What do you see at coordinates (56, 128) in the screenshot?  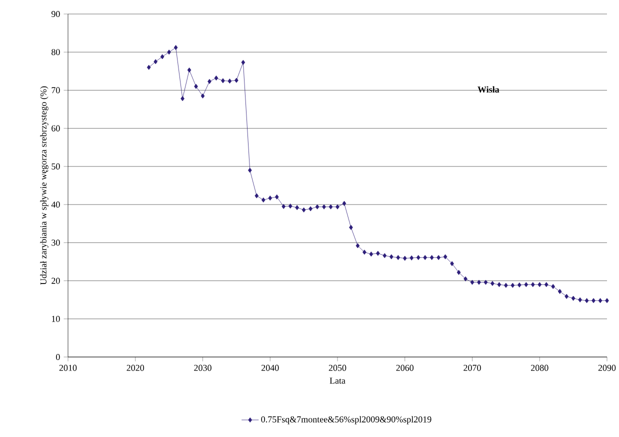 I see `y-tick-label: 60` at bounding box center [56, 128].